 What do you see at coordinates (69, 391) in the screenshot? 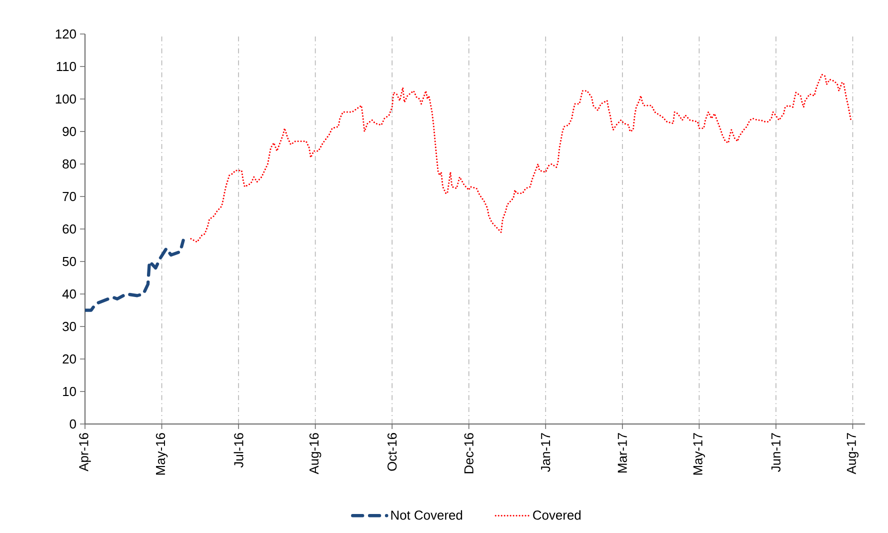
I see `y-tick-label: 10` at bounding box center [69, 391].